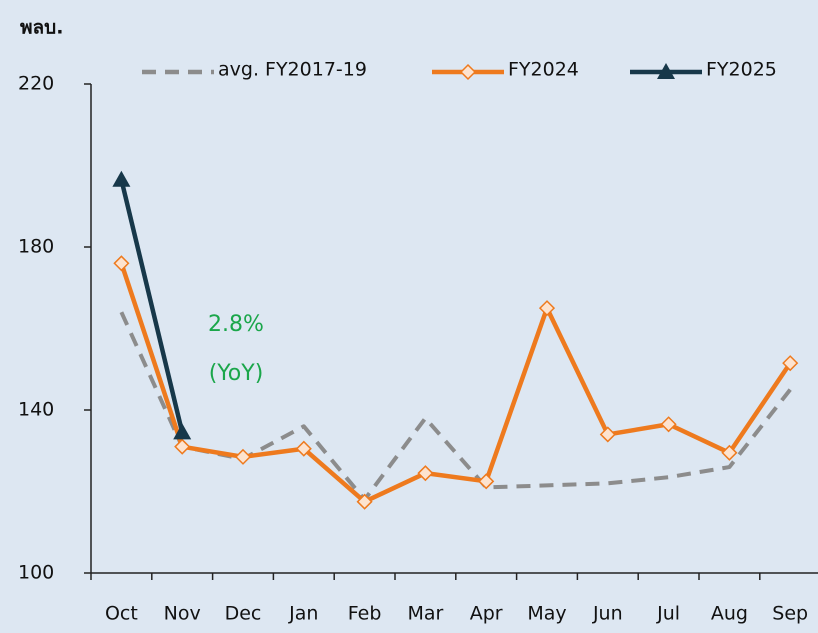 Image resolution: width=818 pixels, height=633 pixels. Describe the element at coordinates (790, 614) in the screenshot. I see `x-tick-label: Sep` at that location.